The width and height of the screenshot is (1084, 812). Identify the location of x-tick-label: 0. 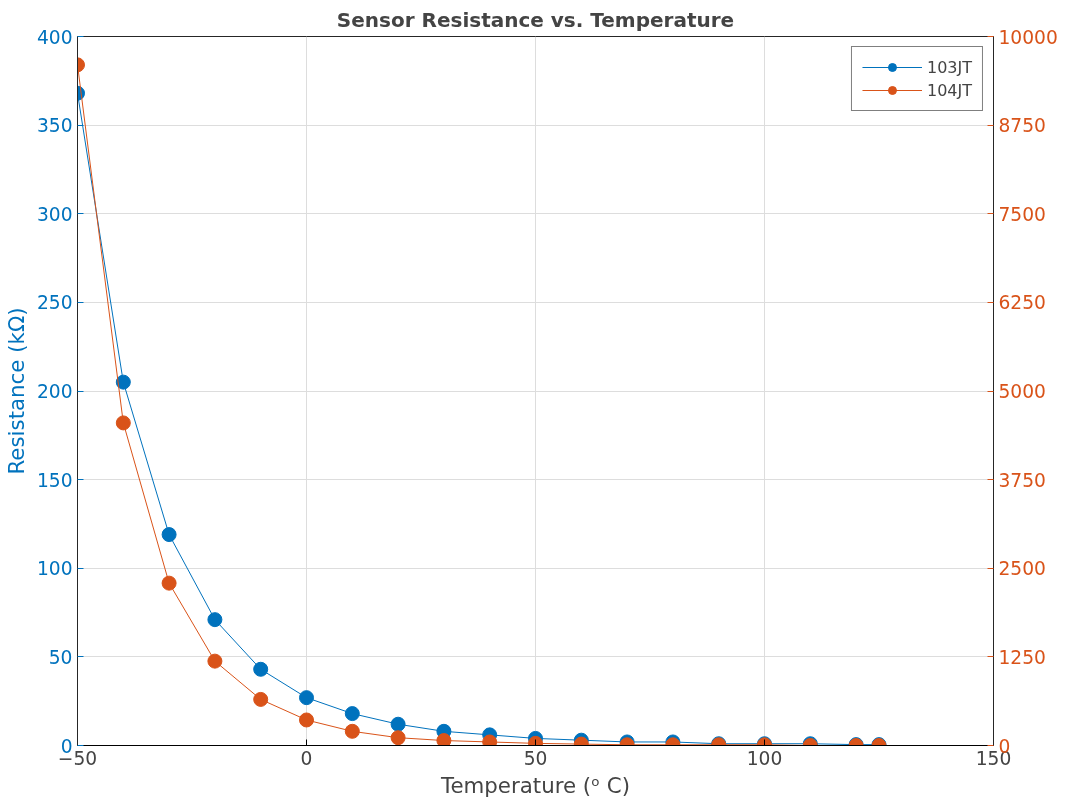
(306, 758).